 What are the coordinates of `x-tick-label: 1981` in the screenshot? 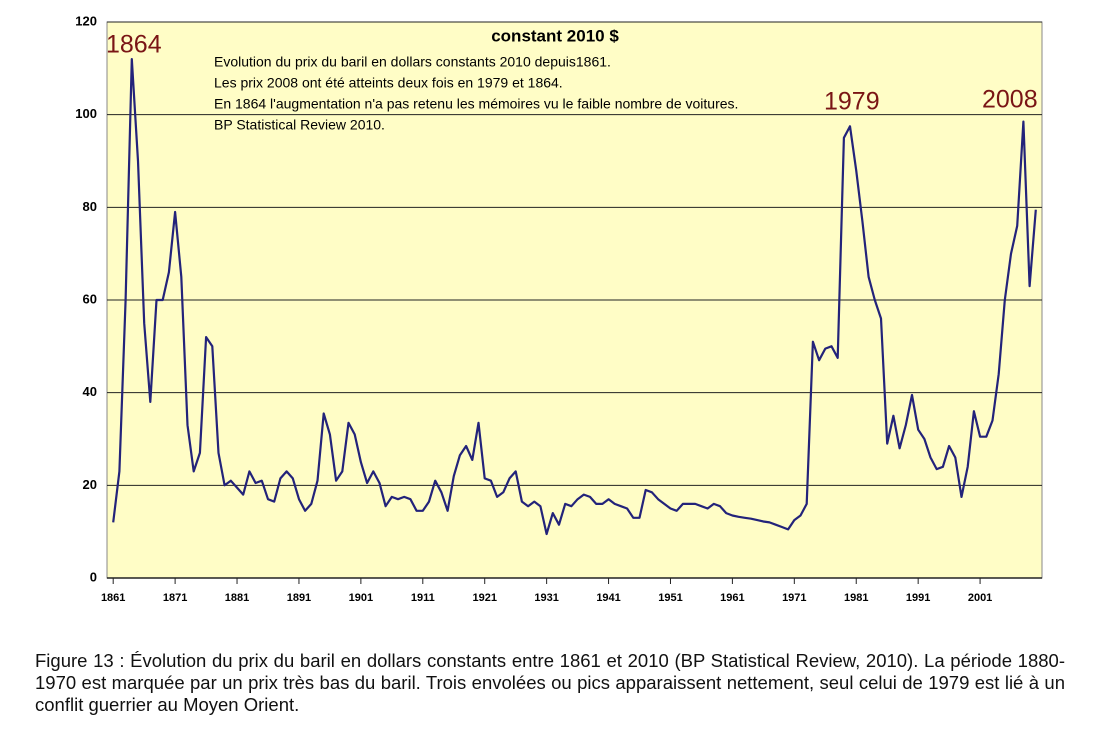 It's located at (856, 598).